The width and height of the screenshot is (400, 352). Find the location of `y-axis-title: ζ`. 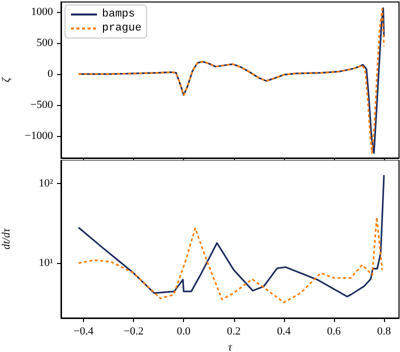

y-axis-title: ζ is located at coordinates (6, 79).